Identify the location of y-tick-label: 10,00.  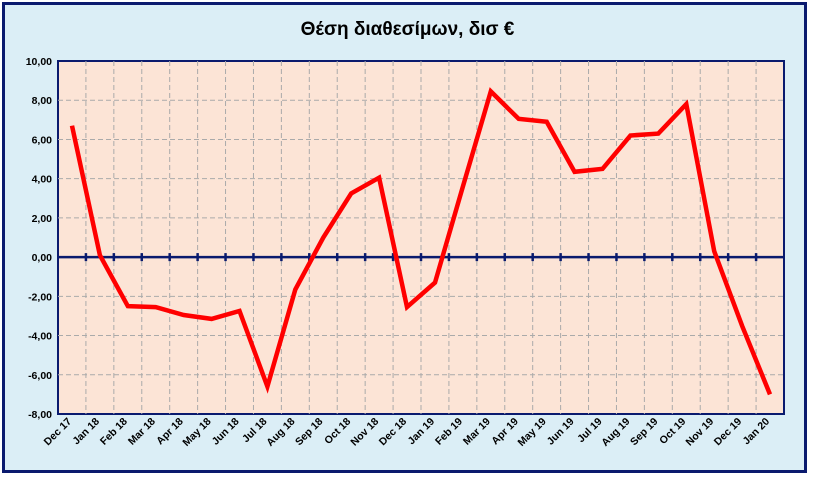
(39, 62).